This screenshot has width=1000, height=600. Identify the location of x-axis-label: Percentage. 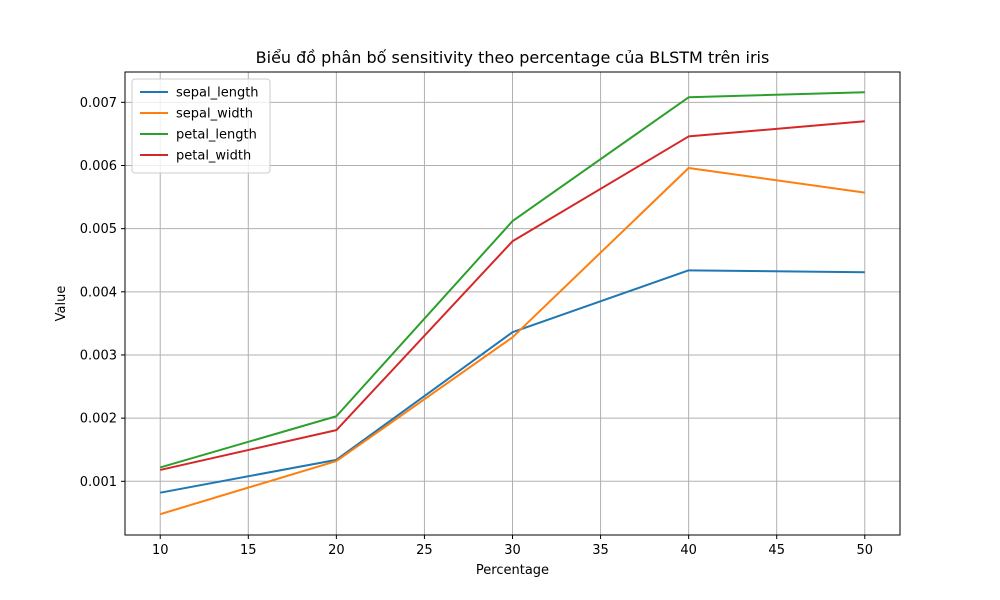
(512, 570).